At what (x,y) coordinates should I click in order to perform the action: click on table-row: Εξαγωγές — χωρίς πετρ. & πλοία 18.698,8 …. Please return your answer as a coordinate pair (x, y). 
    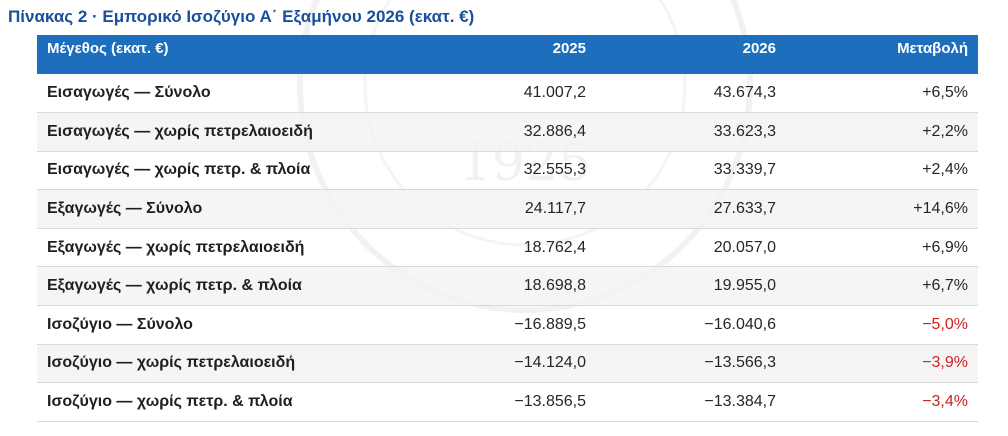
    Looking at the image, I should click on (507, 286).